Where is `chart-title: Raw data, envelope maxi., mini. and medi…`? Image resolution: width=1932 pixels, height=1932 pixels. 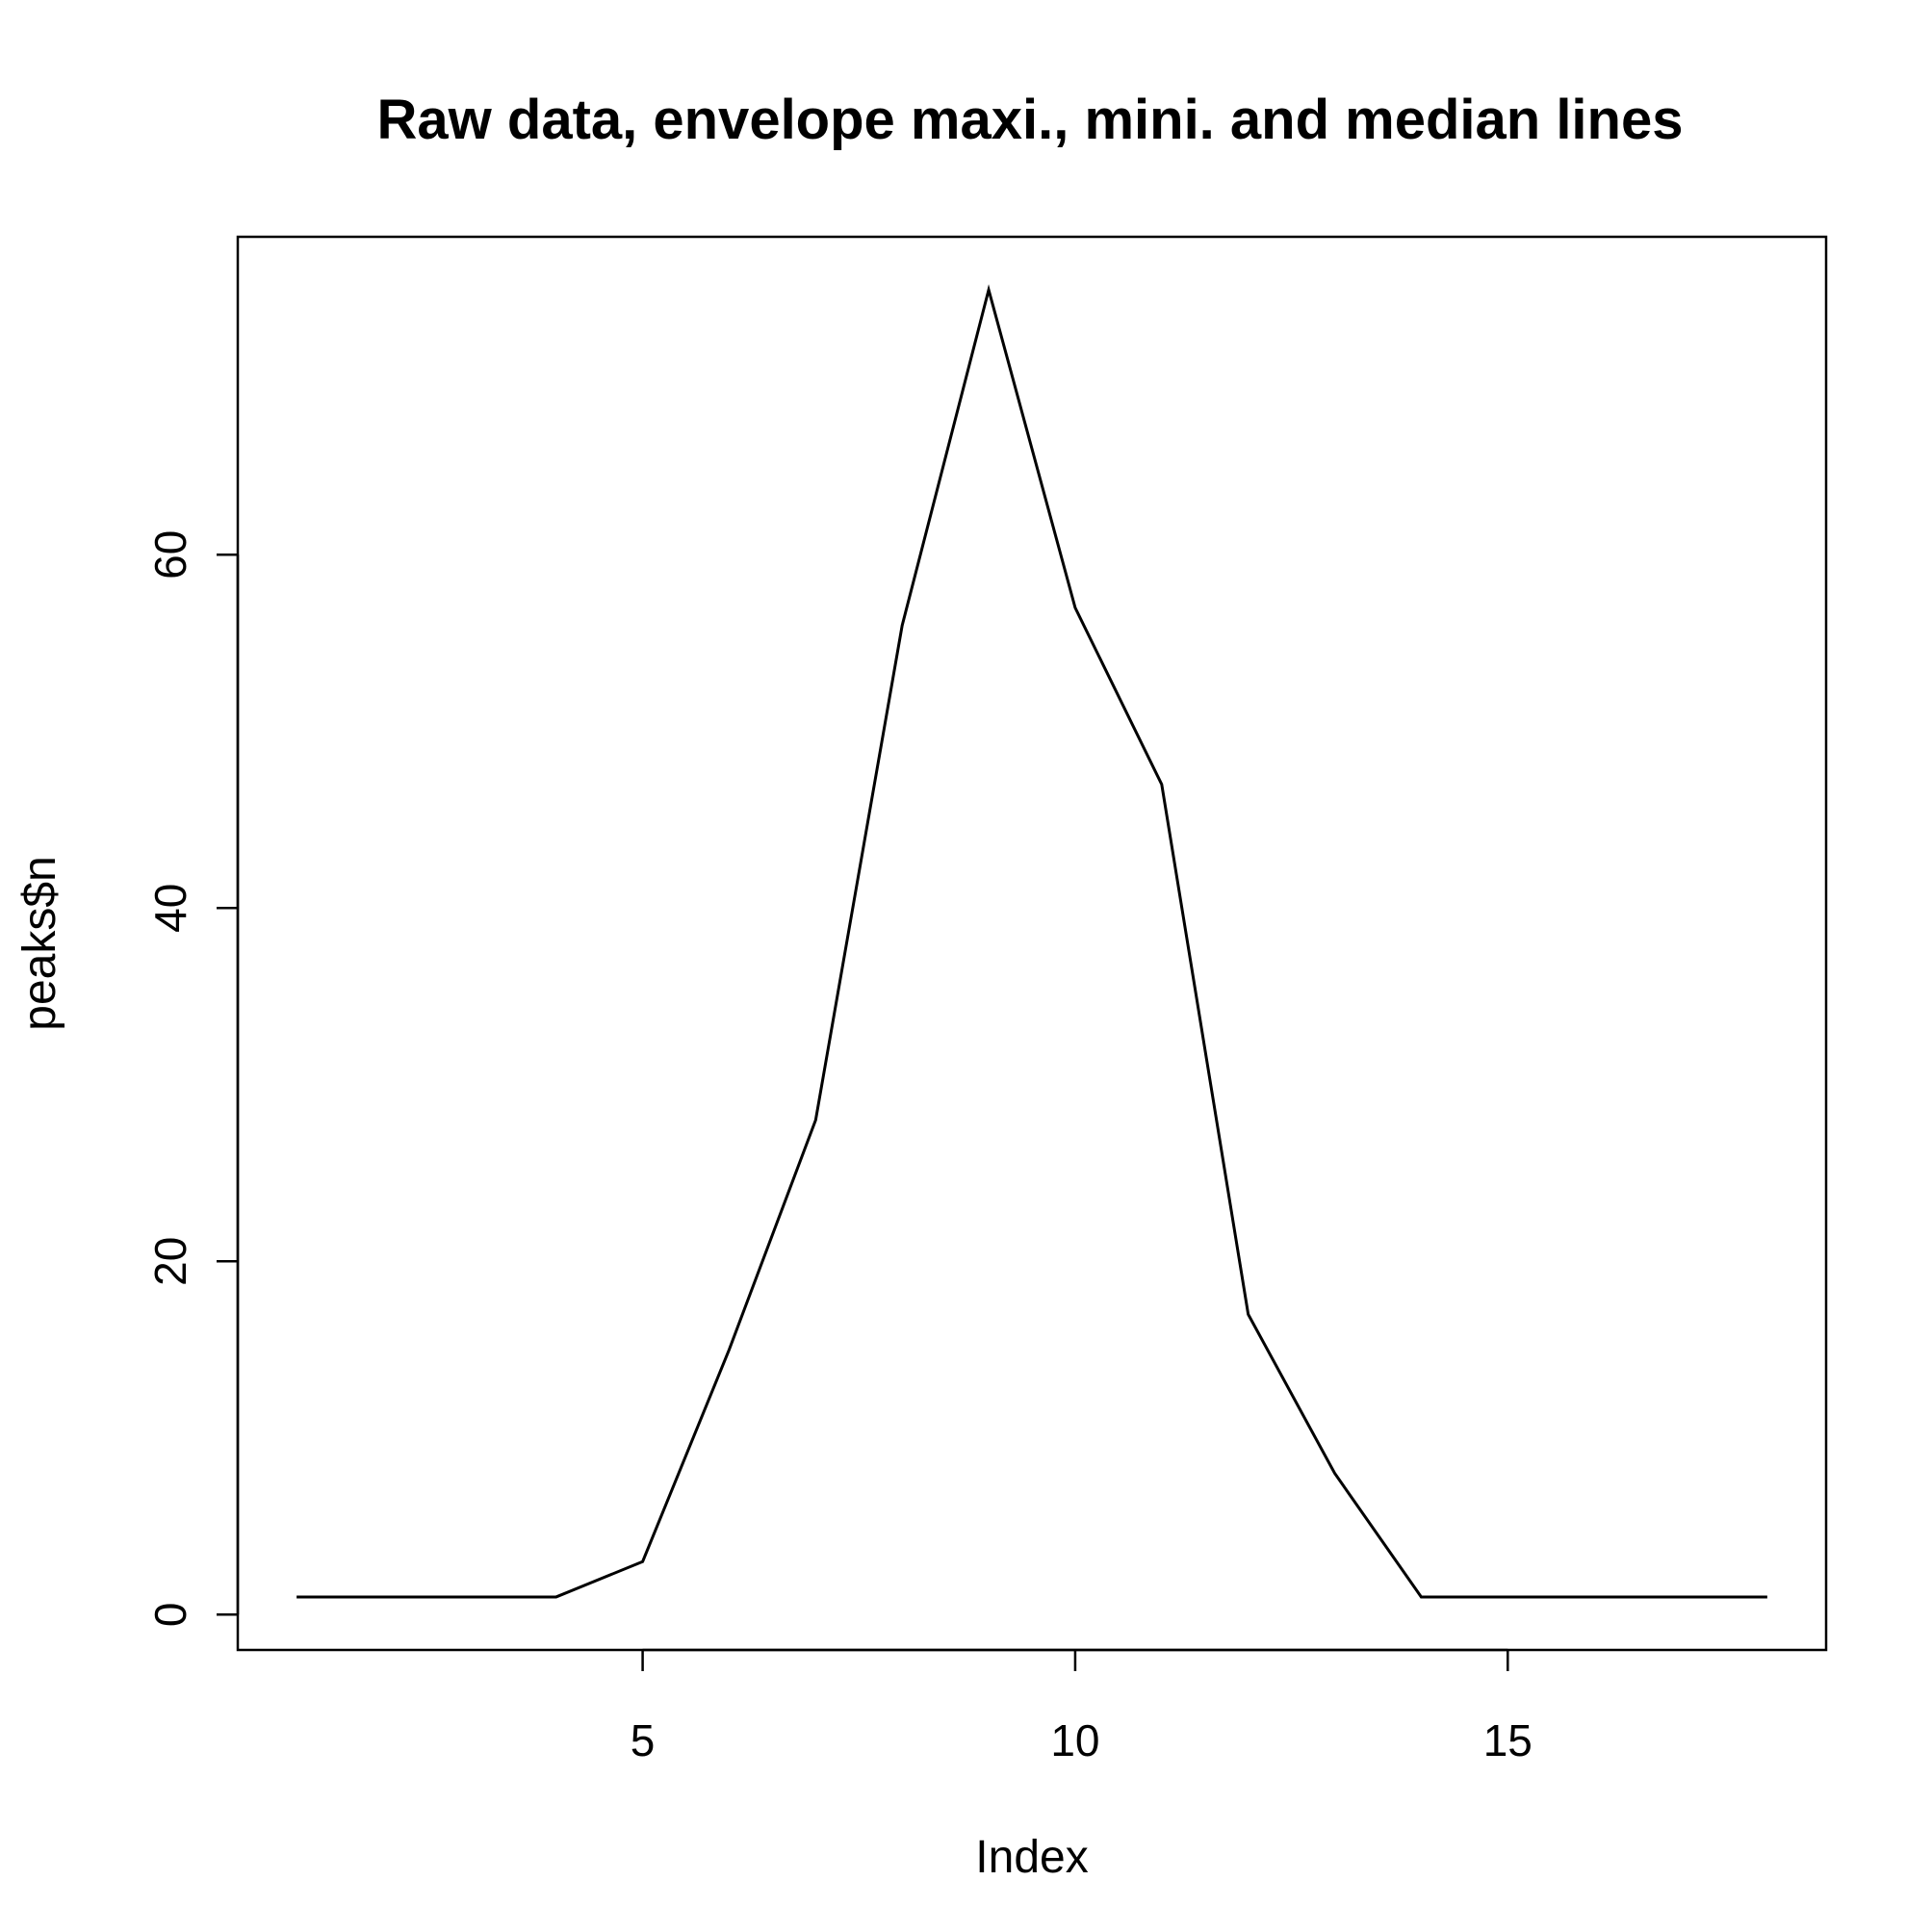
chart-title: Raw data, envelope maxi., mini. and medi… is located at coordinates (1030, 120).